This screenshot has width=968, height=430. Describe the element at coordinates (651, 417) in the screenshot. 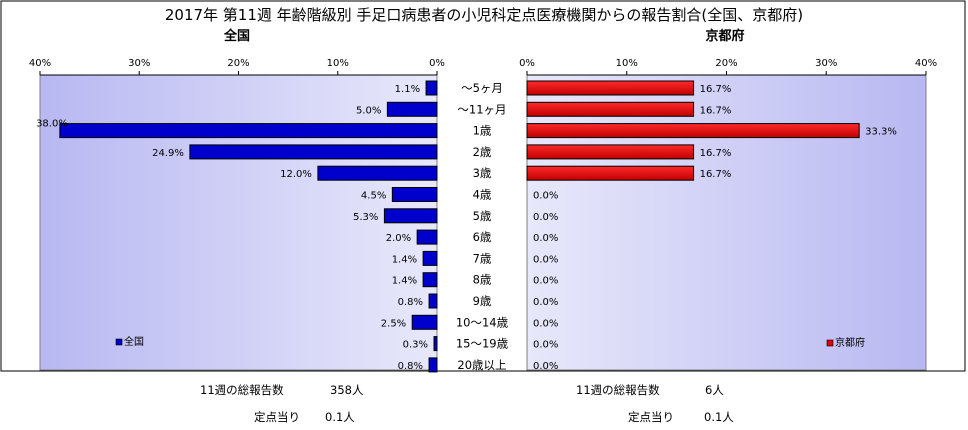

I see `footer-per-site-label-kyoto: 定点当り` at that location.